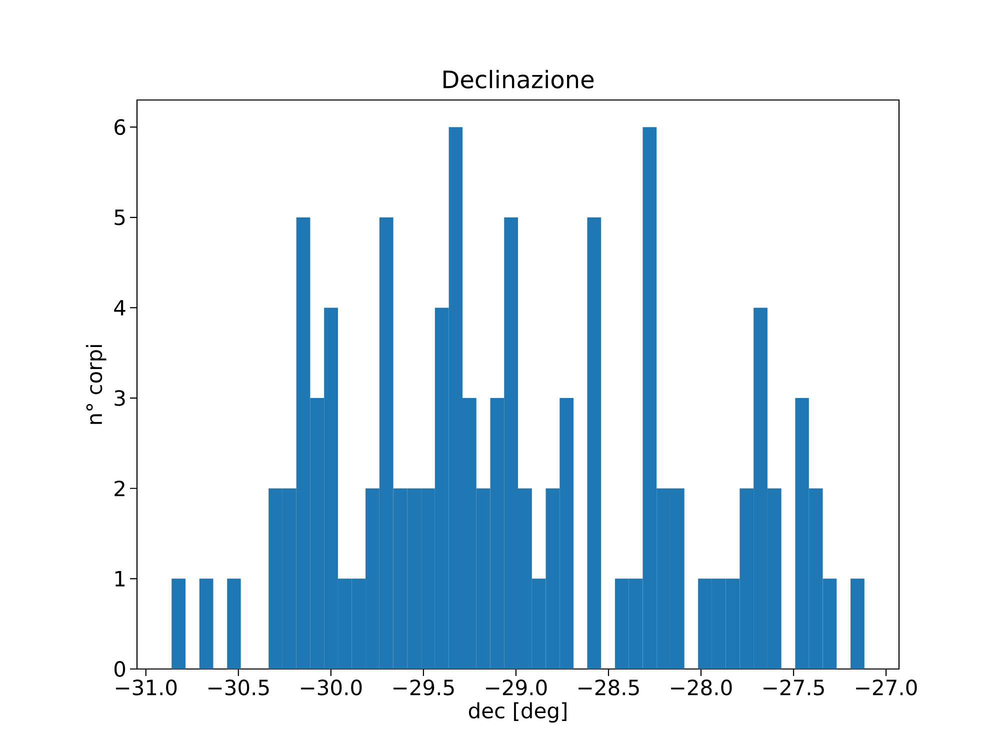 The image size is (998, 756). What do you see at coordinates (886, 688) in the screenshot?
I see `x-tick-label: −27.0` at bounding box center [886, 688].